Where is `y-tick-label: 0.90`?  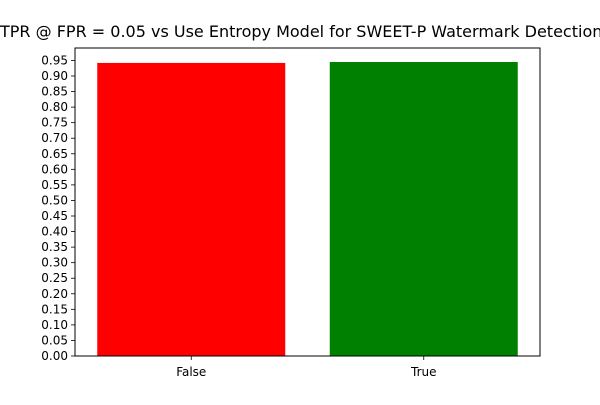 y-tick-label: 0.90 is located at coordinates (54, 76).